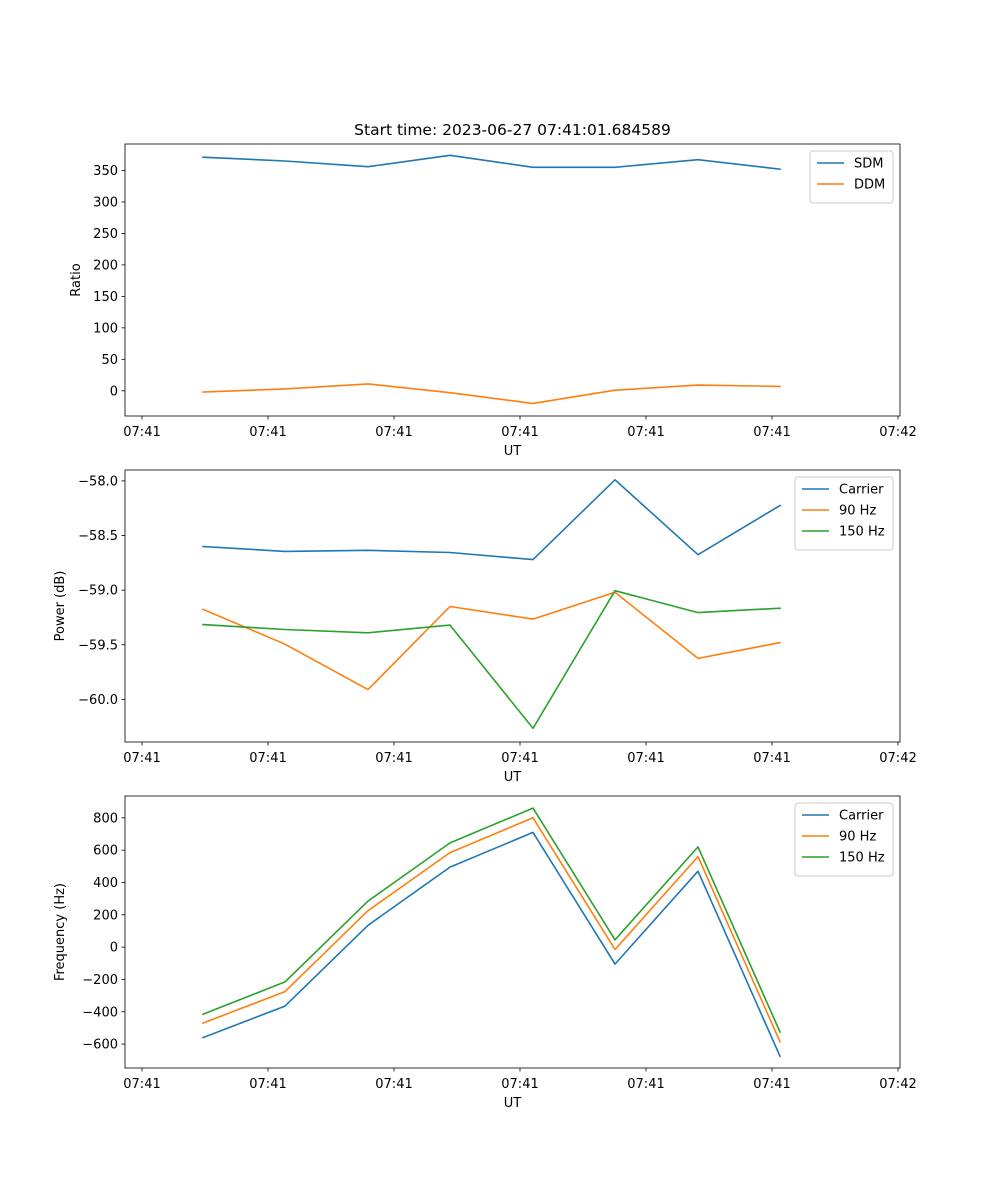 The height and width of the screenshot is (1200, 1000). Describe the element at coordinates (98, 536) in the screenshot. I see `y-tick-label: −58.5` at that location.